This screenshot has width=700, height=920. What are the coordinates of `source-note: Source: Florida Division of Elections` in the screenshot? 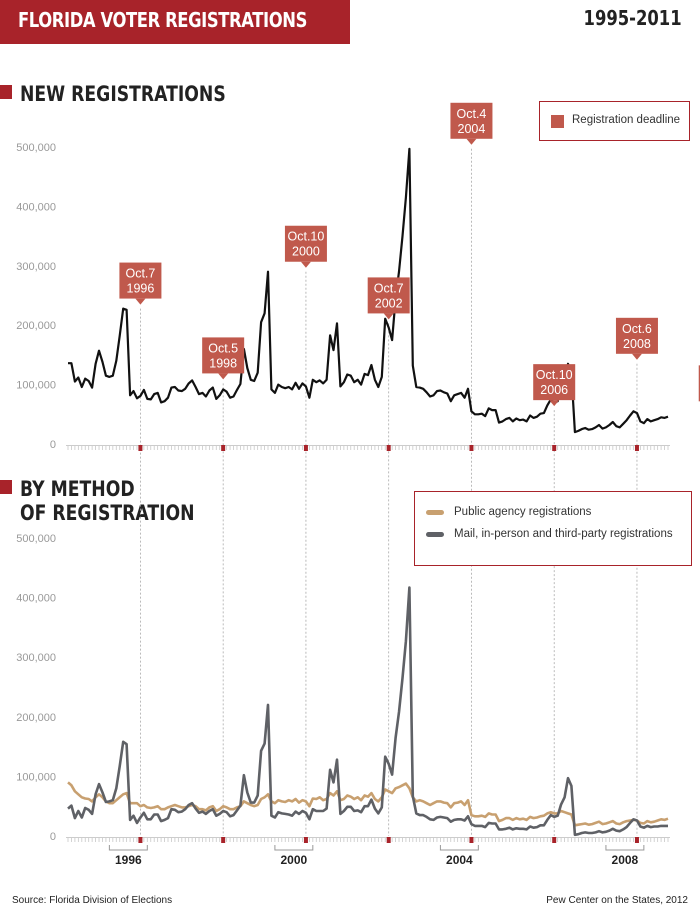 It's located at (92, 900).